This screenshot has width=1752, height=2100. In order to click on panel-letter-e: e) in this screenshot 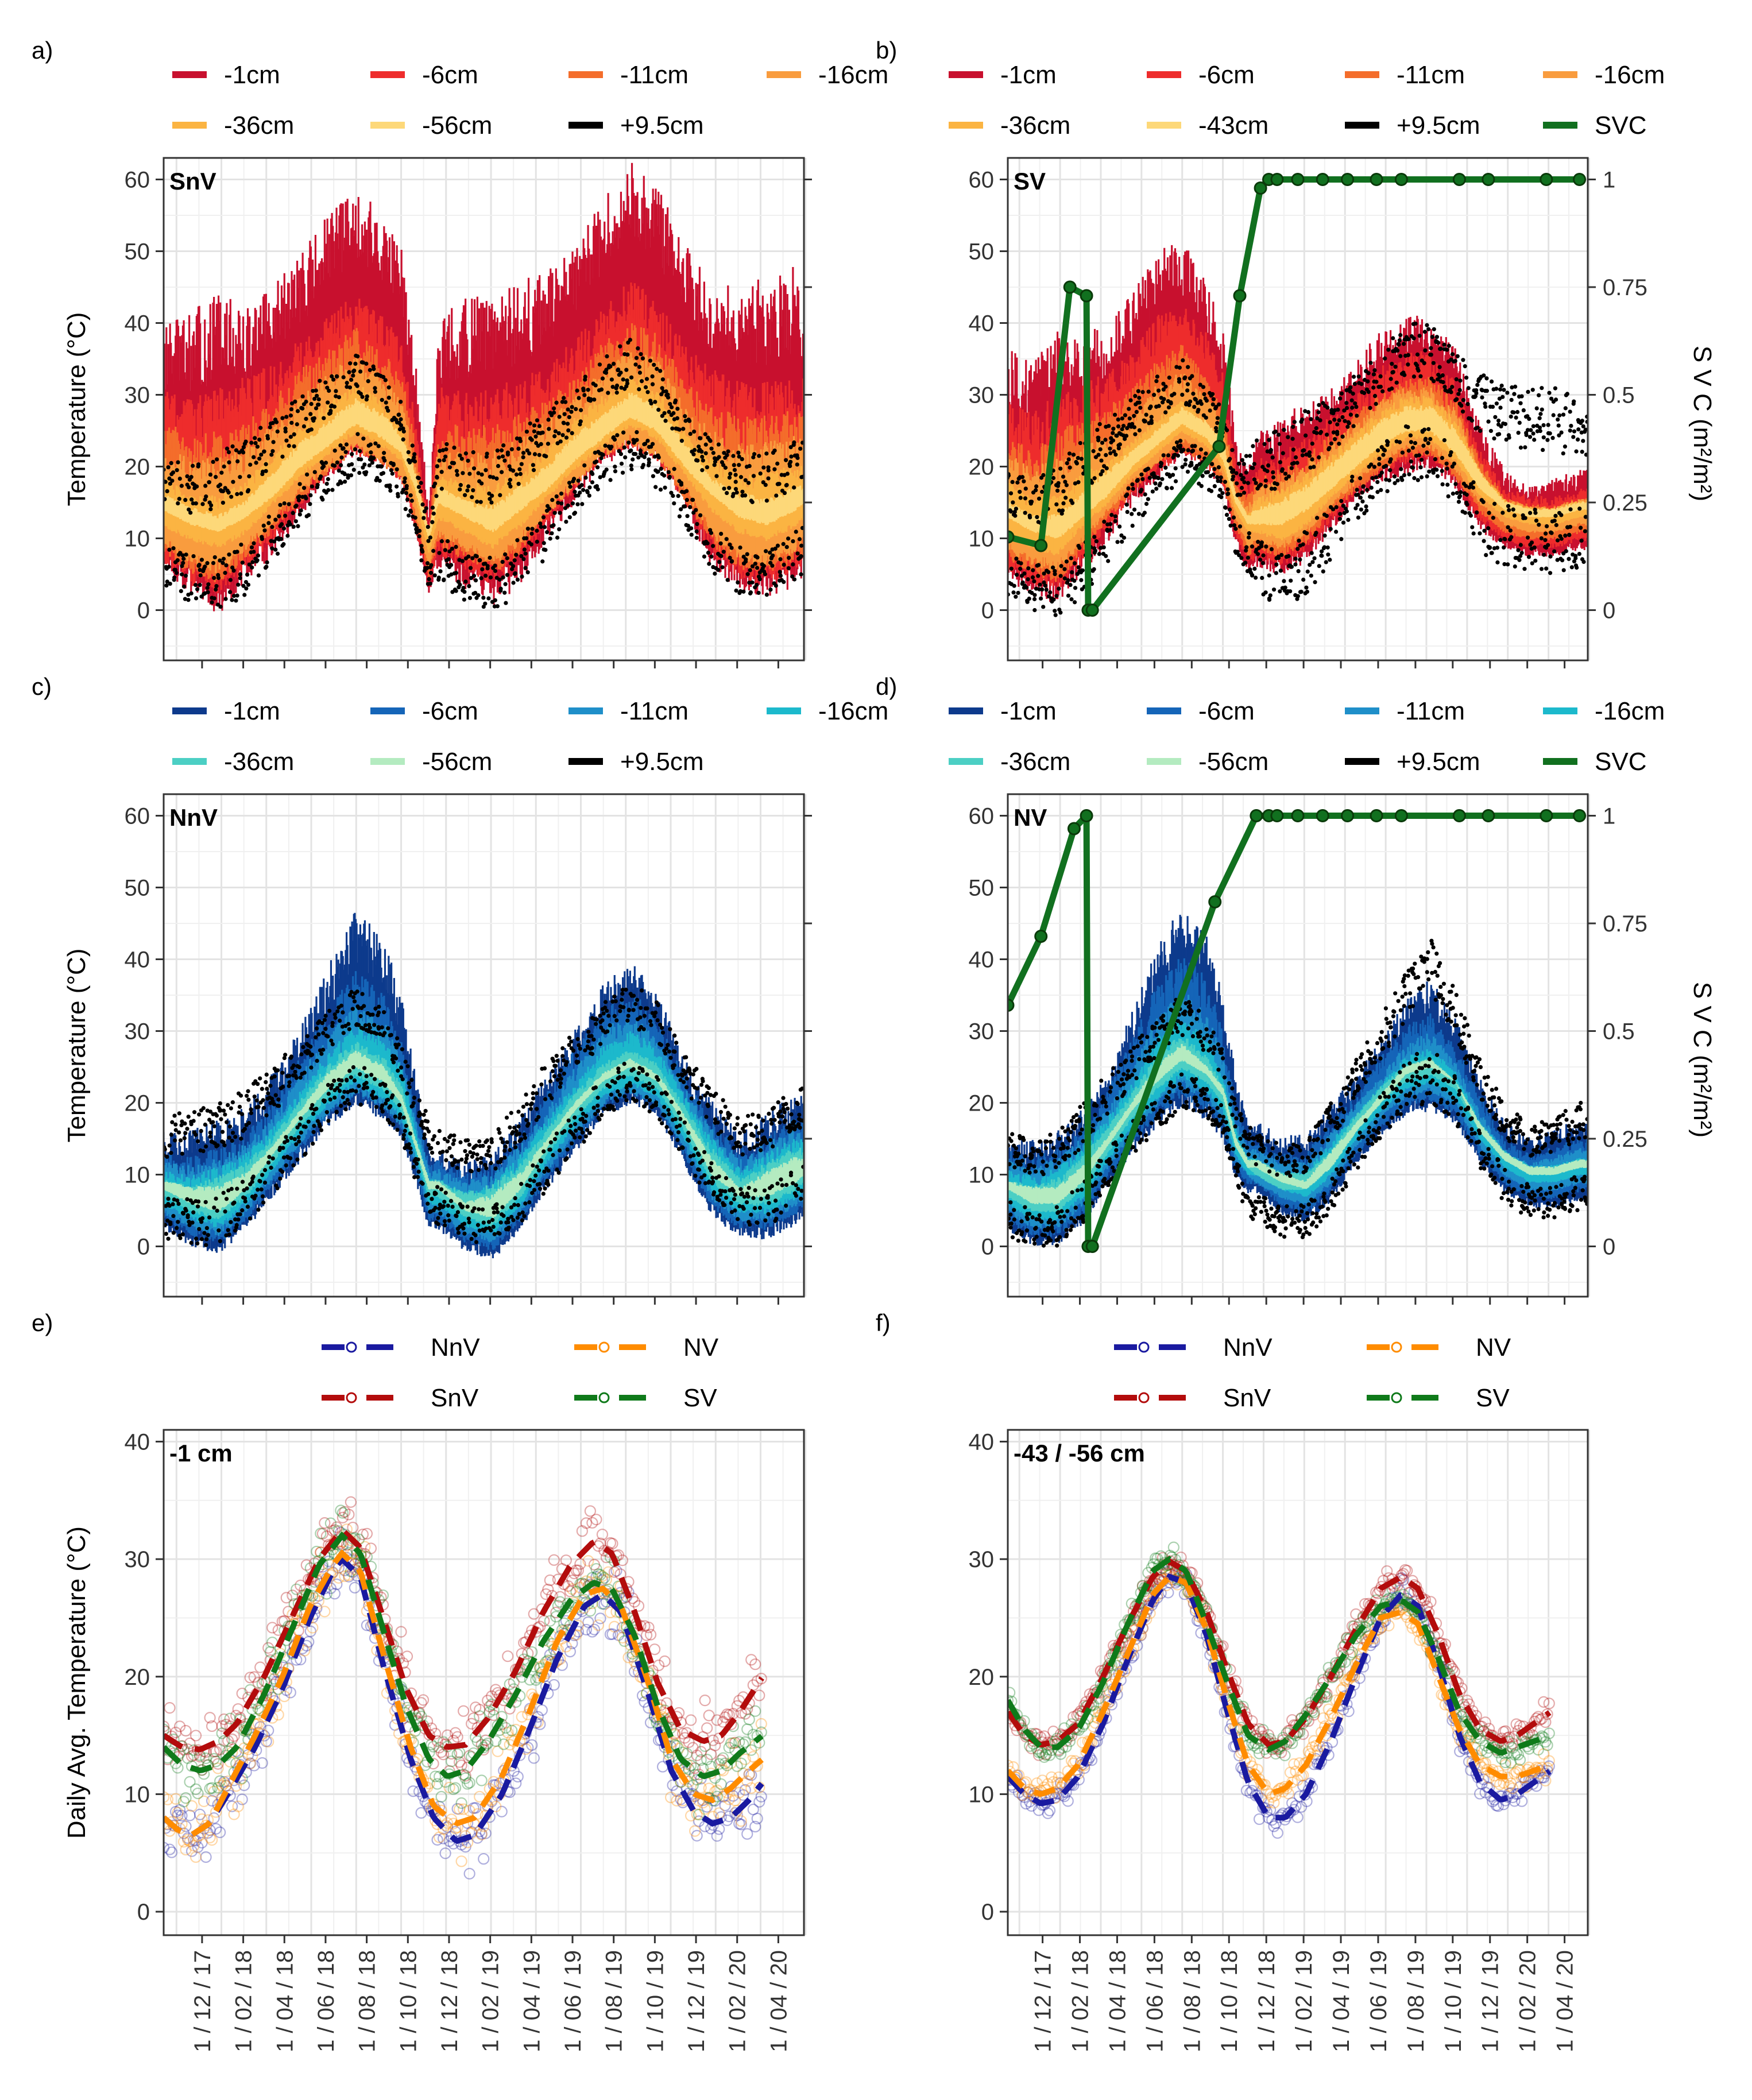, I will do `click(42, 1322)`.